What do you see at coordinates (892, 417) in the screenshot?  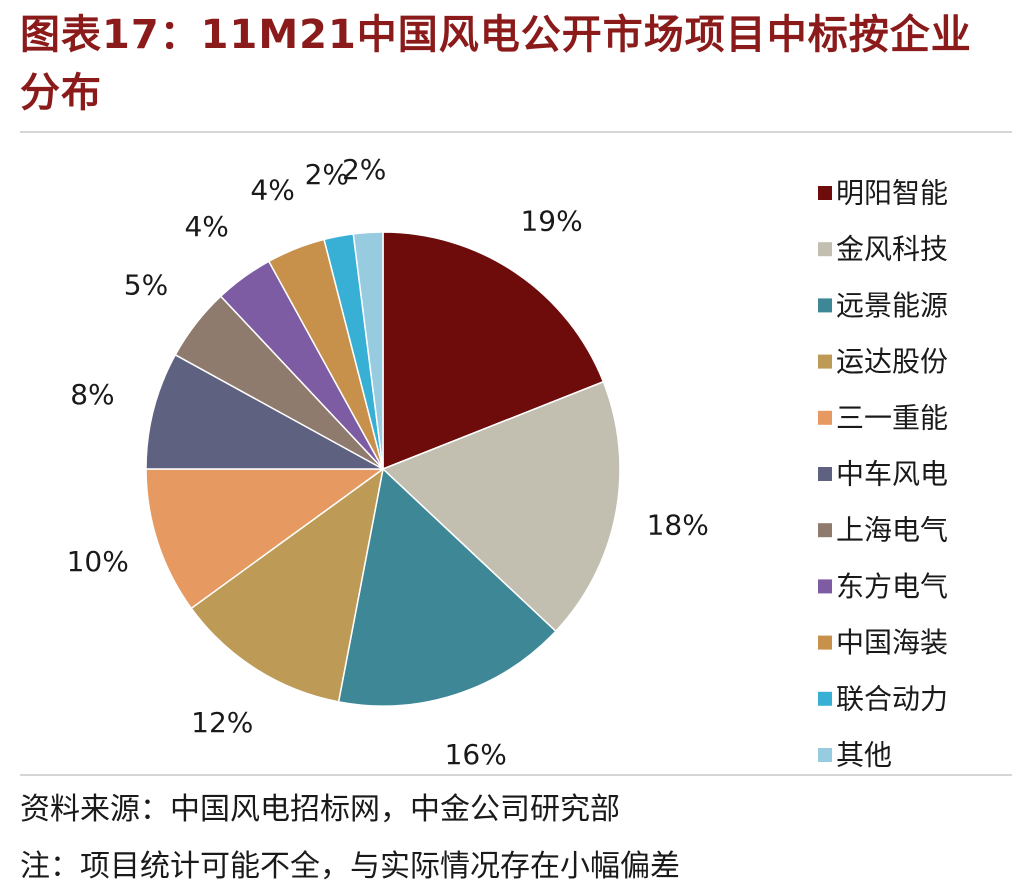 I see `legend-label-5: 三一重能` at bounding box center [892, 417].